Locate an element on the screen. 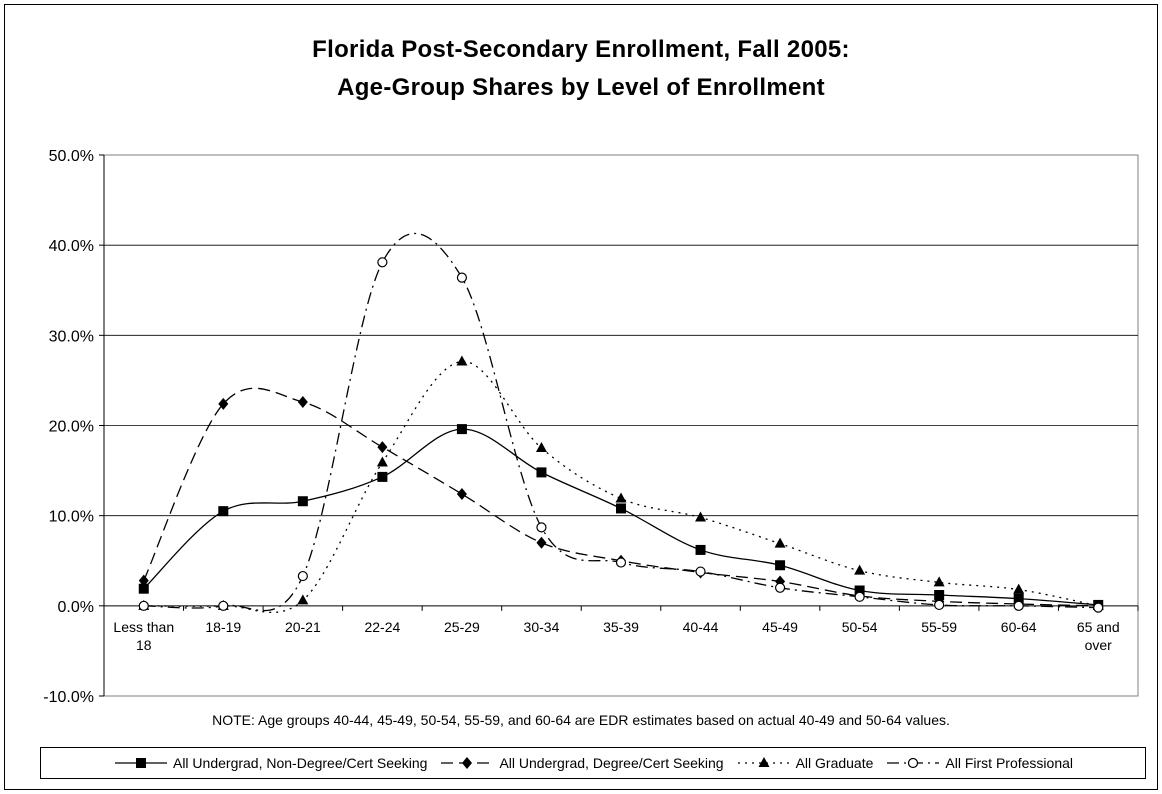 This screenshot has width=1162, height=794. legend-item: All First Professional is located at coordinates (979, 763).